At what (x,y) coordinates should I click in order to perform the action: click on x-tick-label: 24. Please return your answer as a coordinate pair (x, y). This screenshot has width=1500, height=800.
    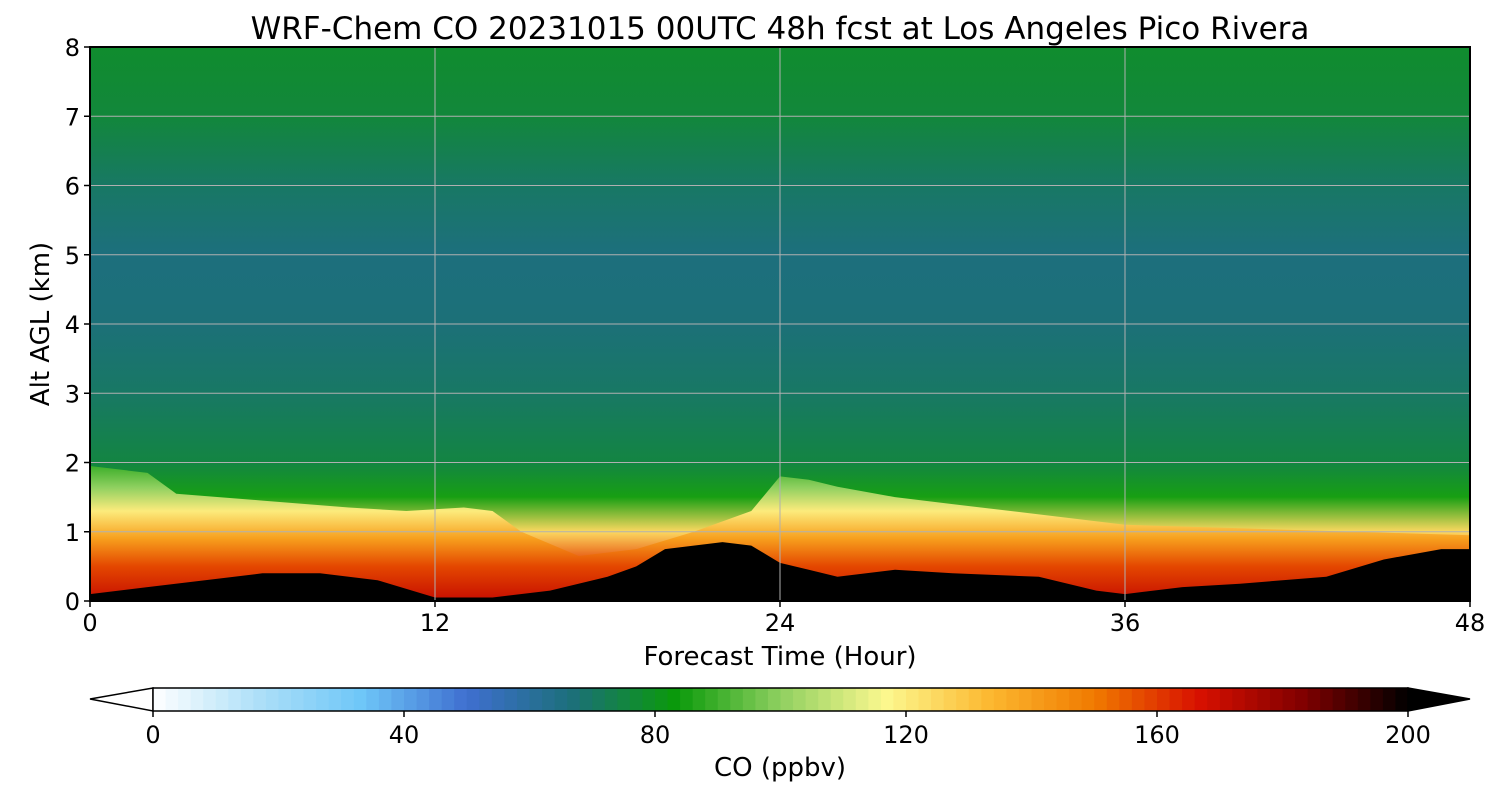
    Looking at the image, I should click on (780, 623).